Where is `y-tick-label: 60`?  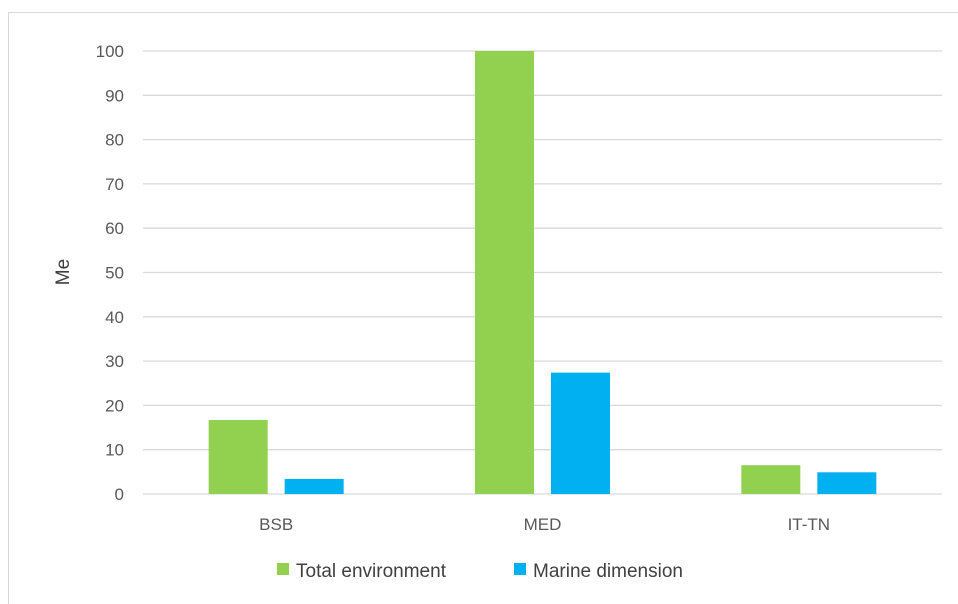
y-tick-label: 60 is located at coordinates (114, 228).